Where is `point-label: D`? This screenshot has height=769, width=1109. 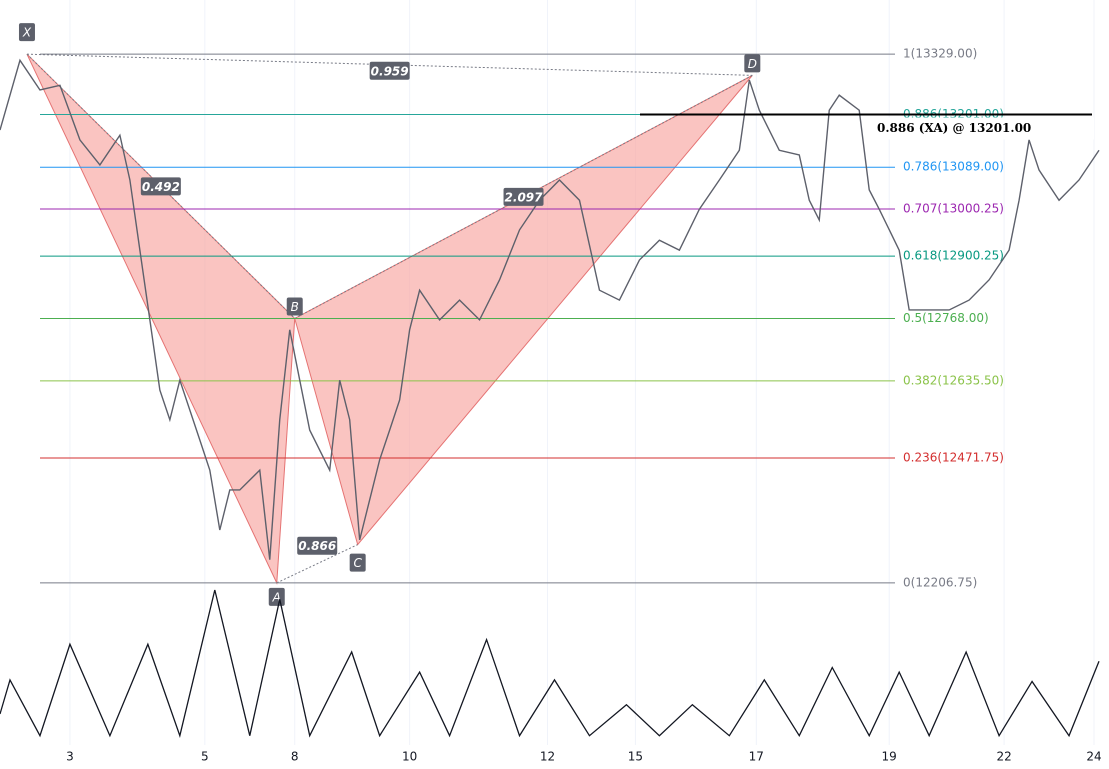
point-label: D is located at coordinates (752, 64).